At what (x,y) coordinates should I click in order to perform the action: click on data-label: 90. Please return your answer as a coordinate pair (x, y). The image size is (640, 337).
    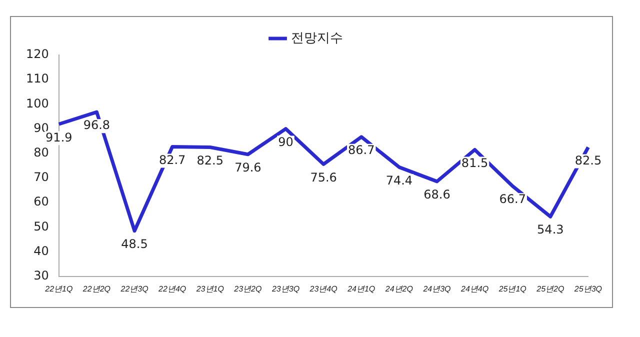
    Looking at the image, I should click on (286, 141).